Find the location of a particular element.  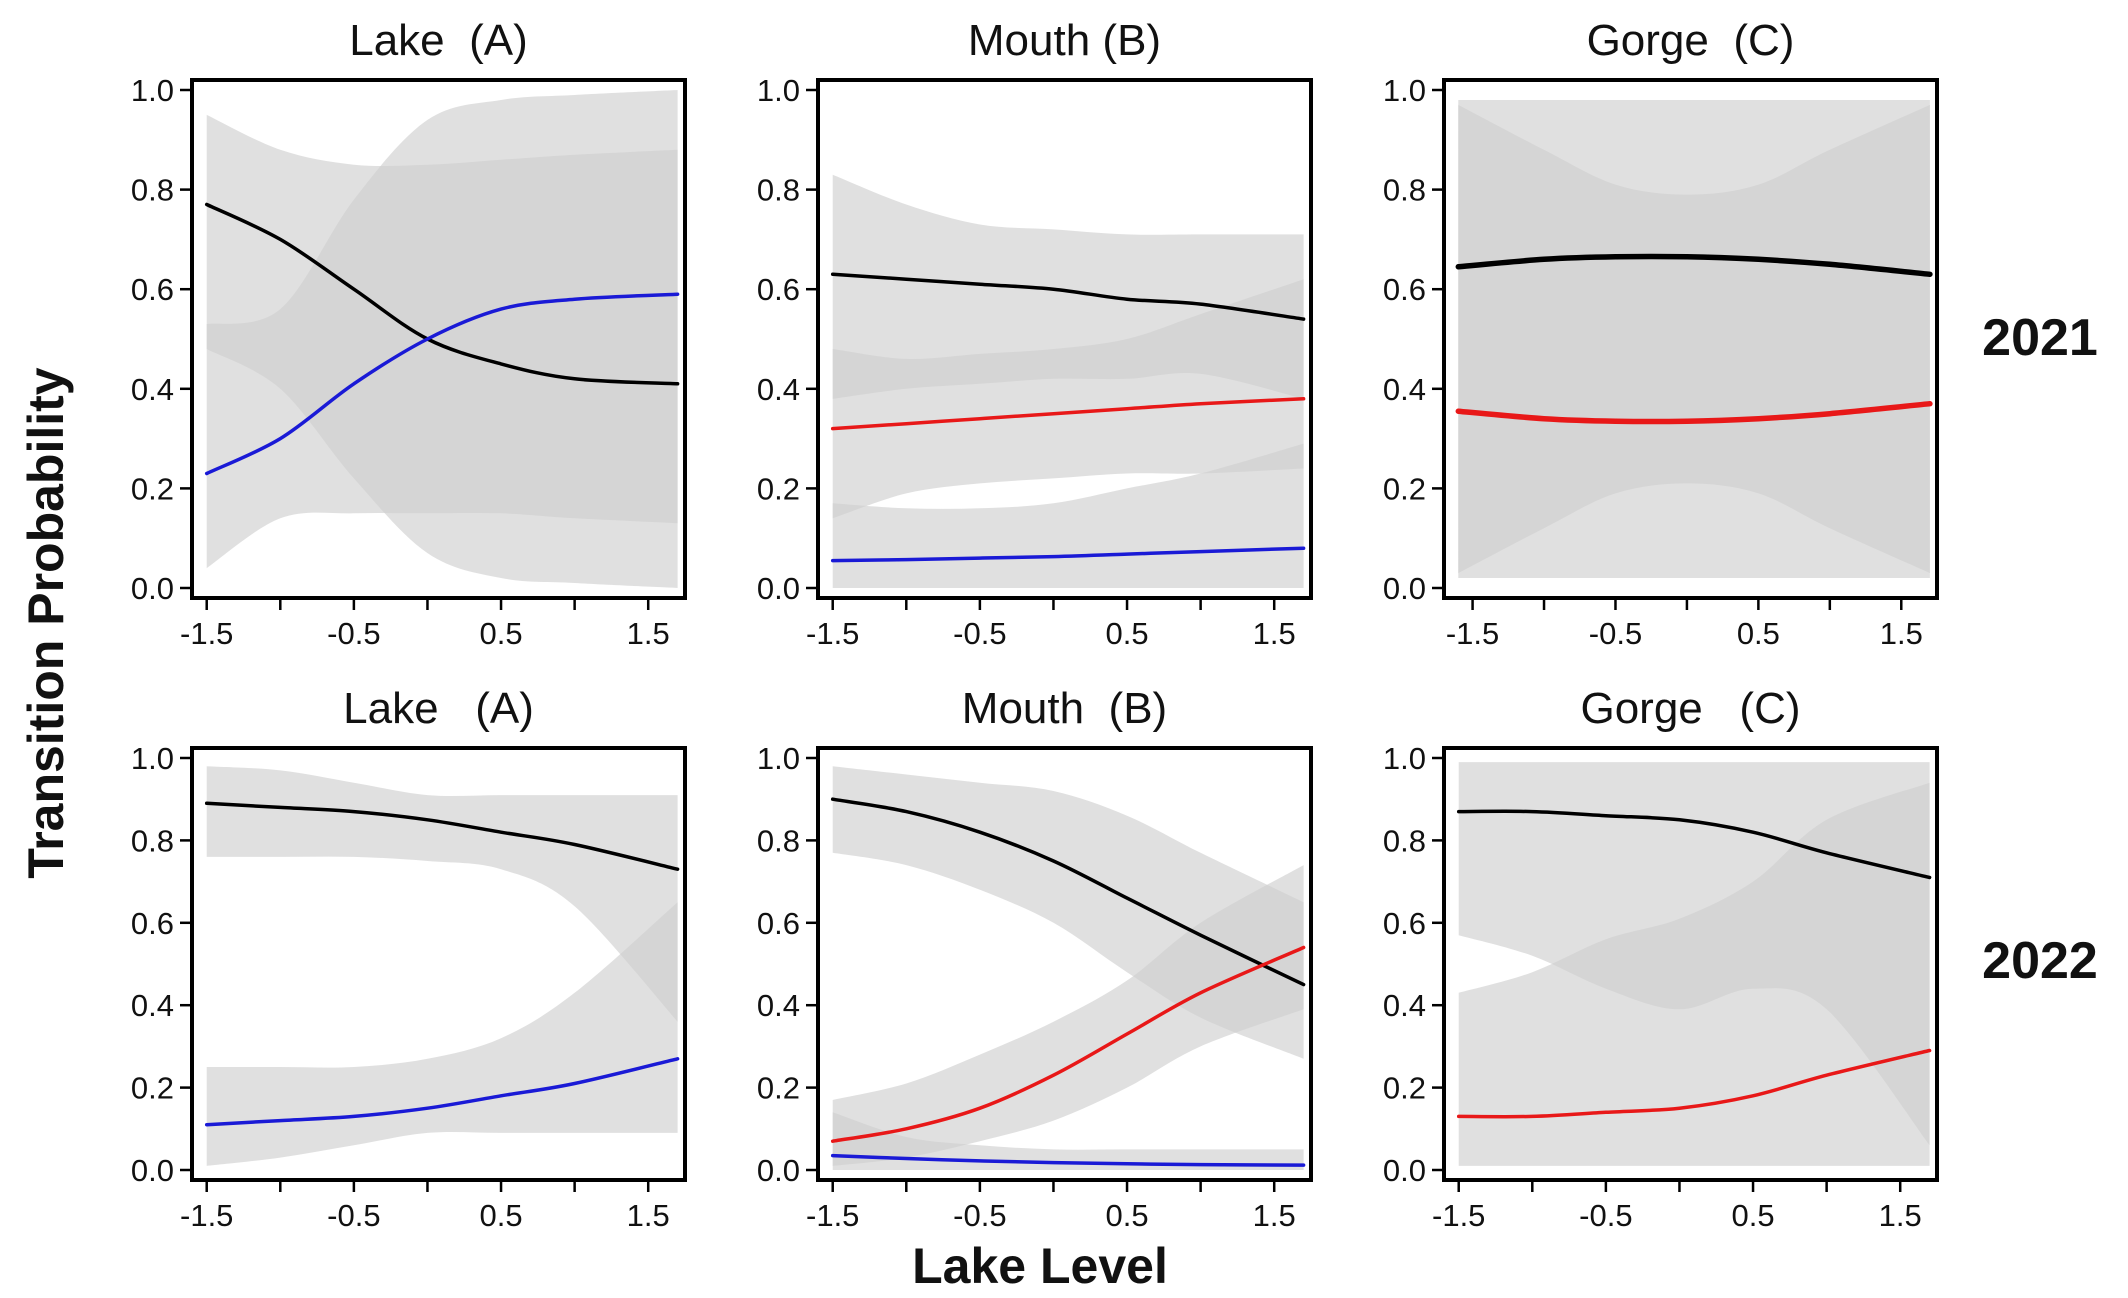

panel-4: 0.0 0.2 0.4 0.6 0.8 1.0 -1.5 -0.5 0.5 1.5 Lake (A) is located at coordinates (409, 958).